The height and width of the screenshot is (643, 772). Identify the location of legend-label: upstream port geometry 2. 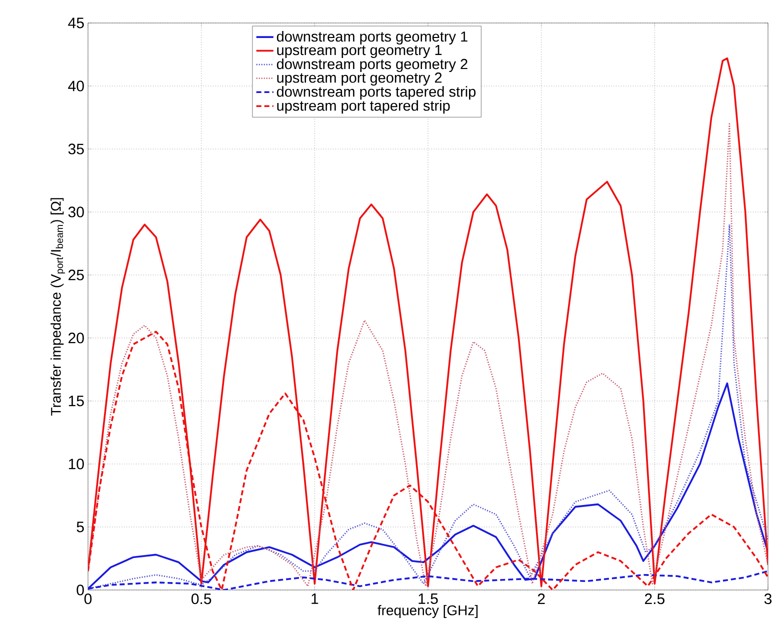
(359, 79).